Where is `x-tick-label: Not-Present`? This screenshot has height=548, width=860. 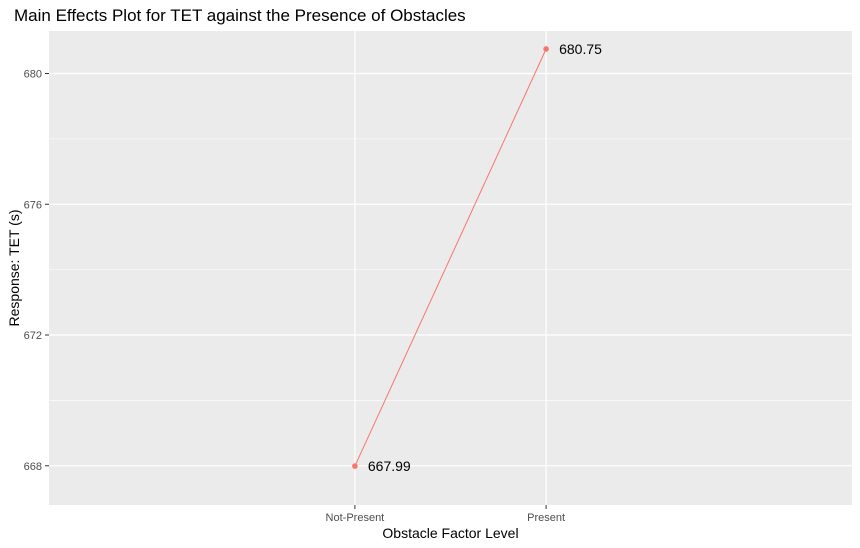 x-tick-label: Not-Present is located at coordinates (355, 518).